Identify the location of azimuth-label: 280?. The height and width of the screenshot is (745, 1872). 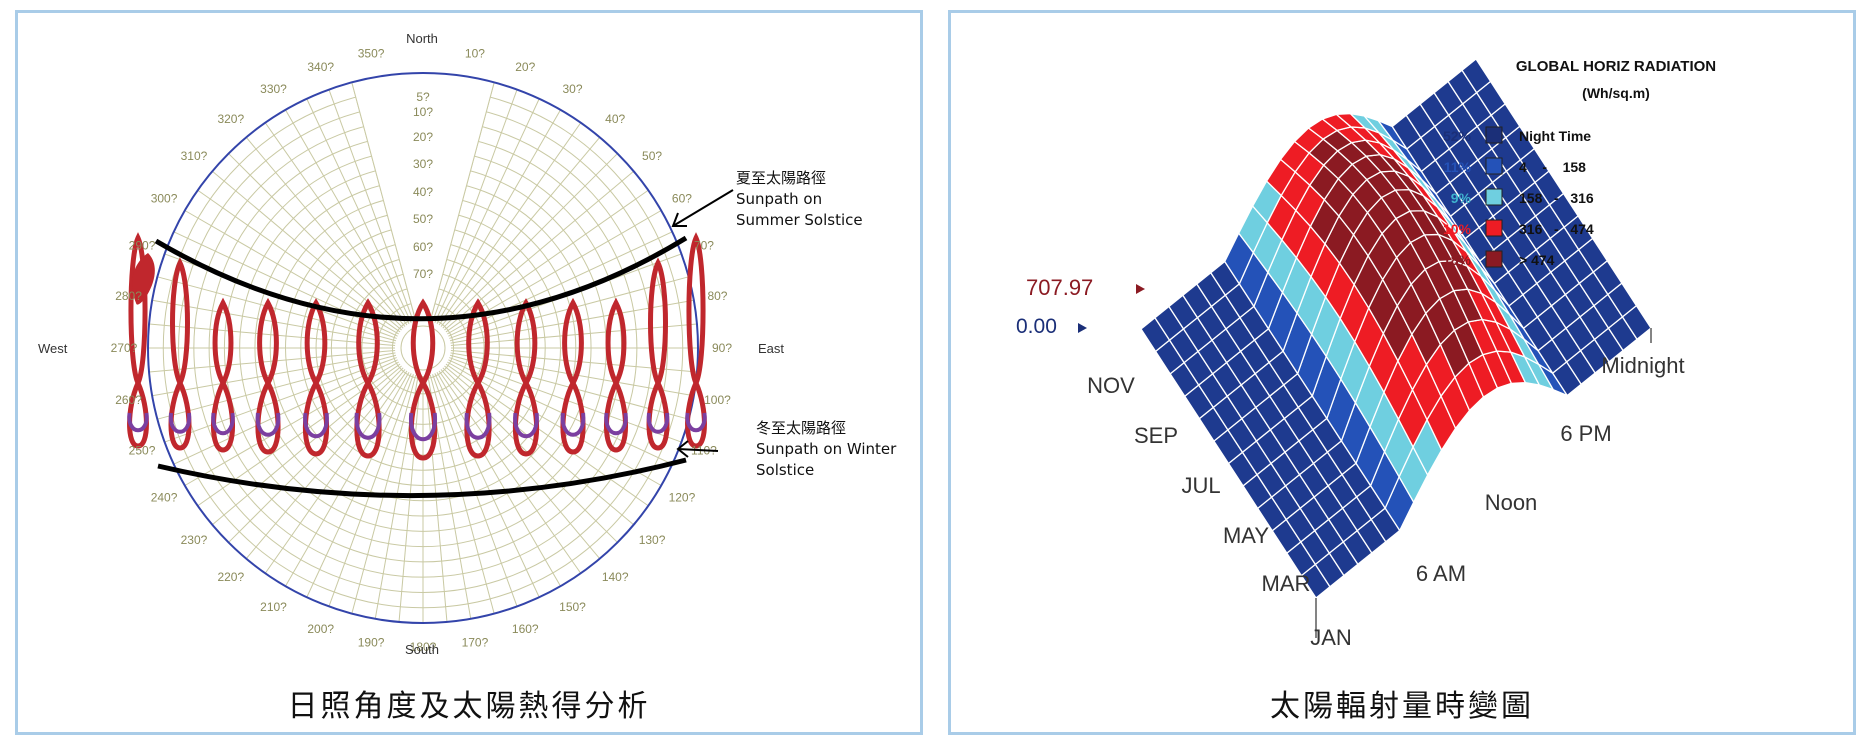
(128, 296).